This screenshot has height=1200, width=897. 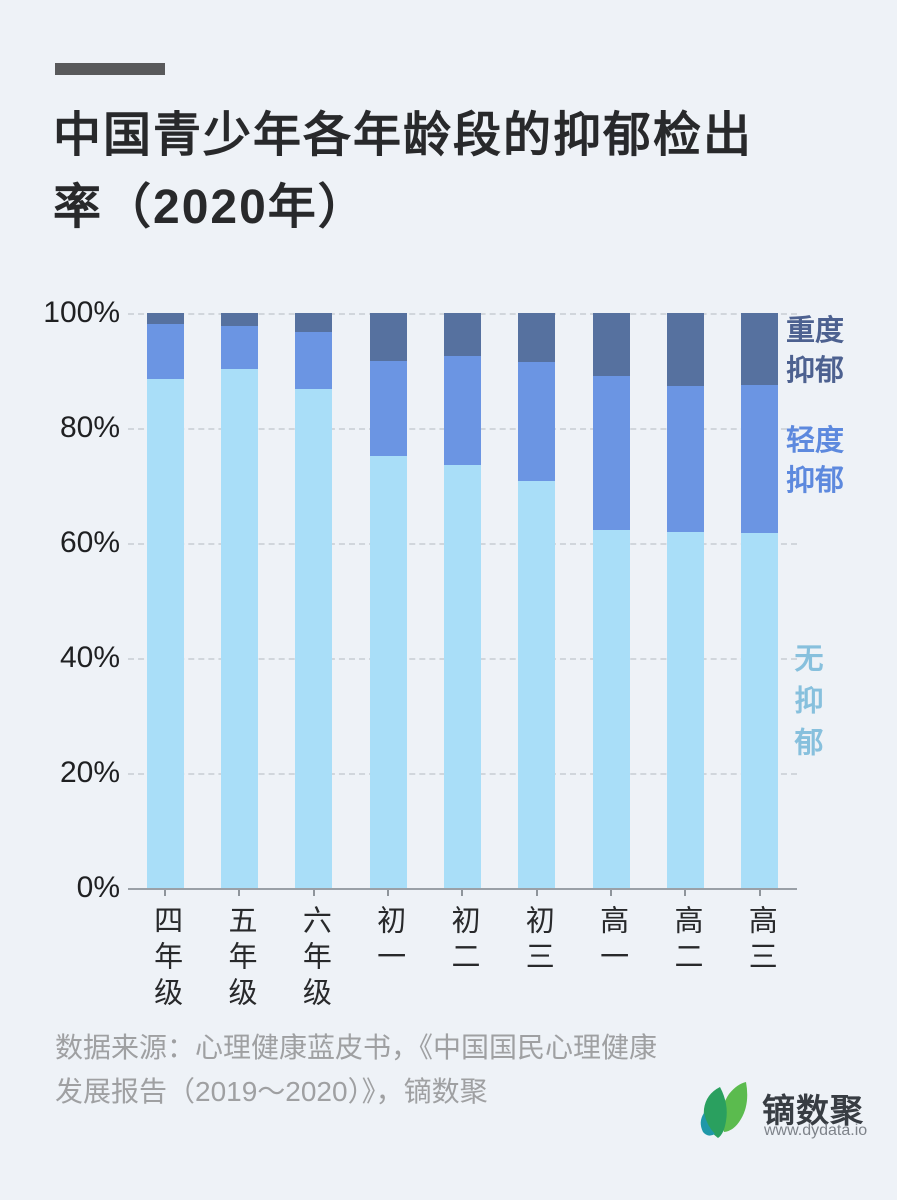 What do you see at coordinates (98, 887) in the screenshot?
I see `y-axis-label-0%: 0%` at bounding box center [98, 887].